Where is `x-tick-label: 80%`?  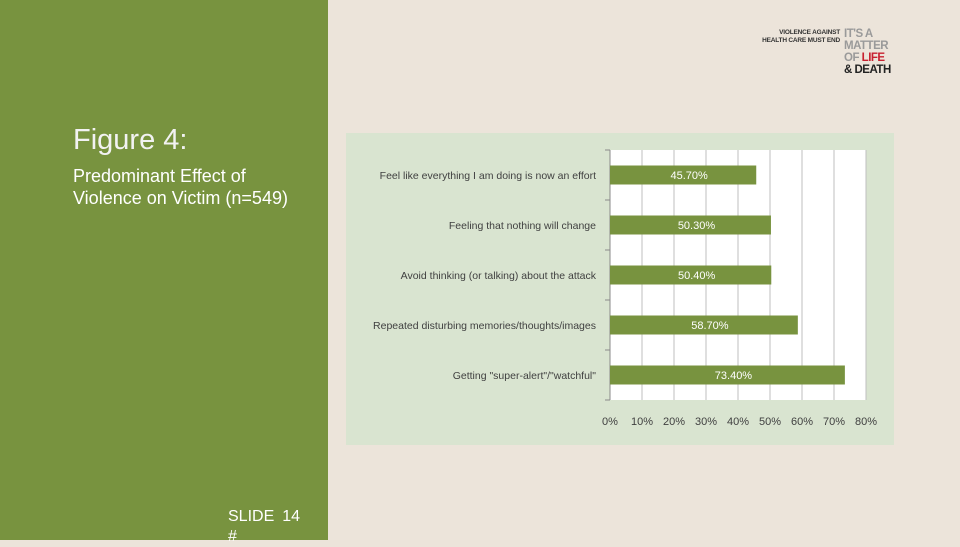
x-tick-label: 80% is located at coordinates (866, 422).